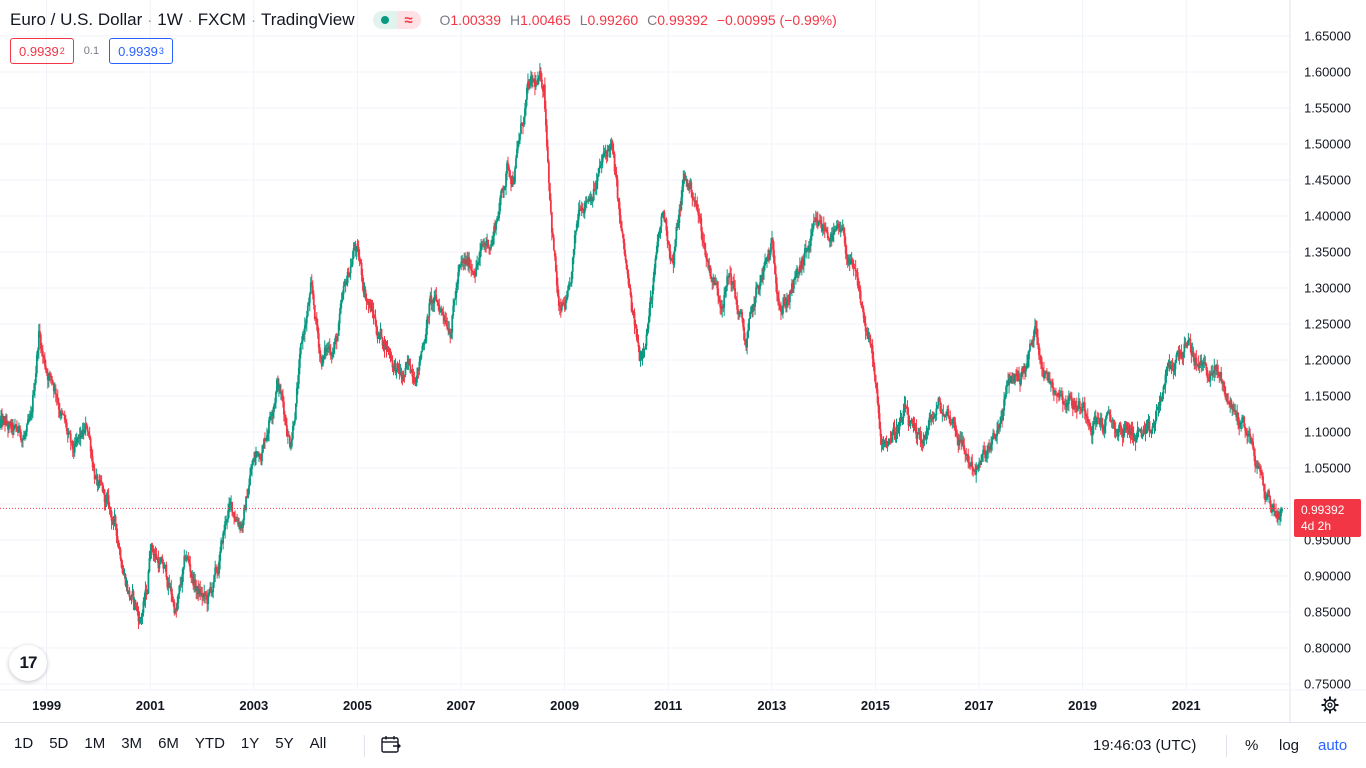  I want to click on tradingview-logo-icon: 17, so click(28, 663).